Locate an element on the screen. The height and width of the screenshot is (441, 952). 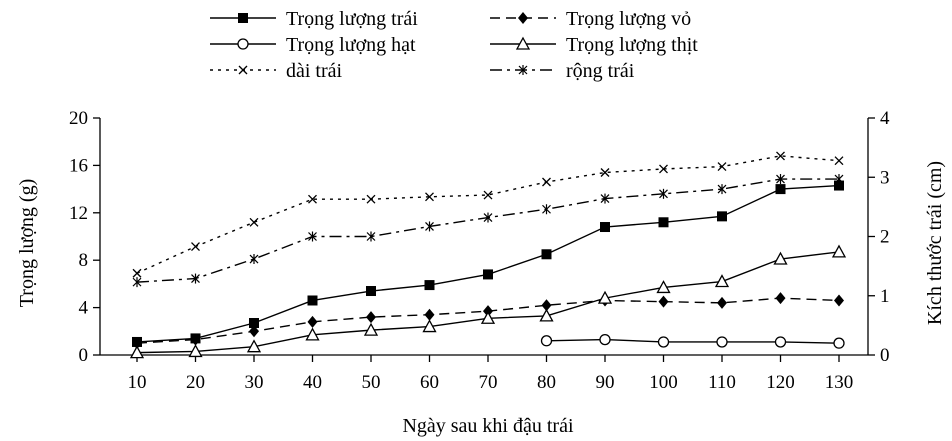
x-tick-label: 20 is located at coordinates (195, 382).